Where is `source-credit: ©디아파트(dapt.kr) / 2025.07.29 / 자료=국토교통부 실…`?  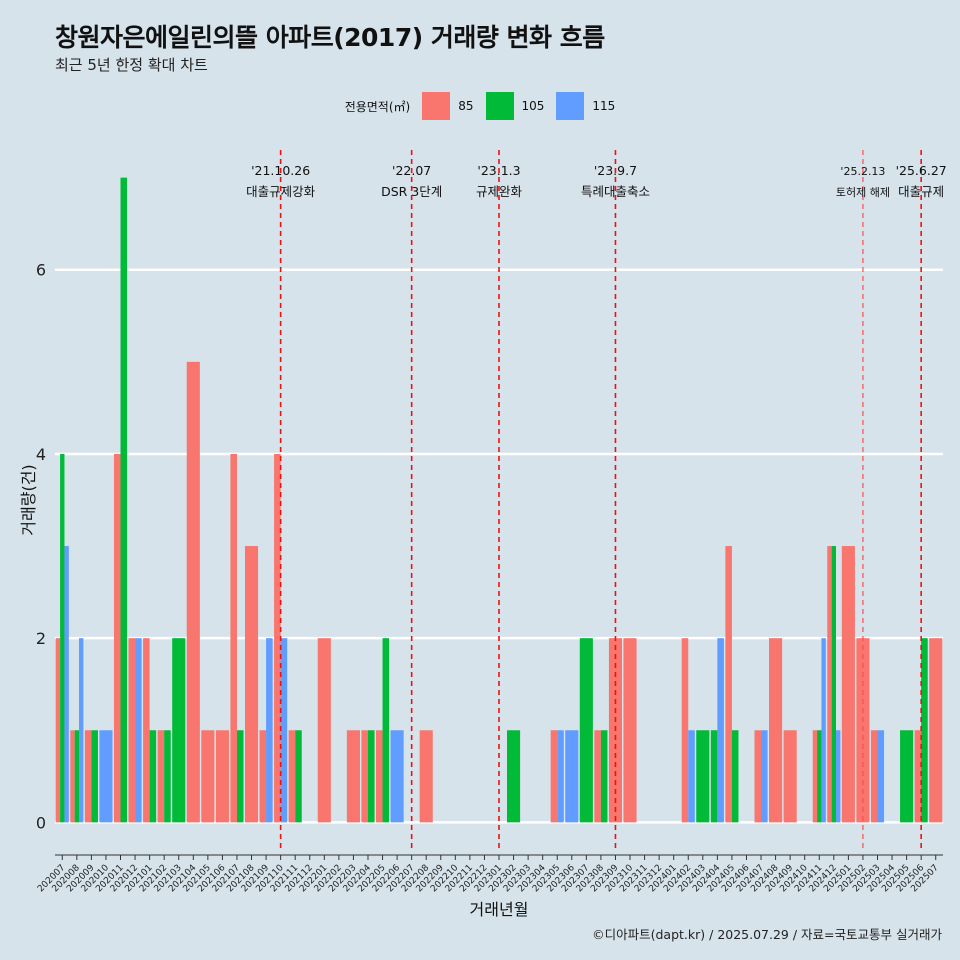
source-credit: ©디아파트(dapt.kr) / 2025.07.29 / 자료=국토교통부 실… is located at coordinates (767, 934).